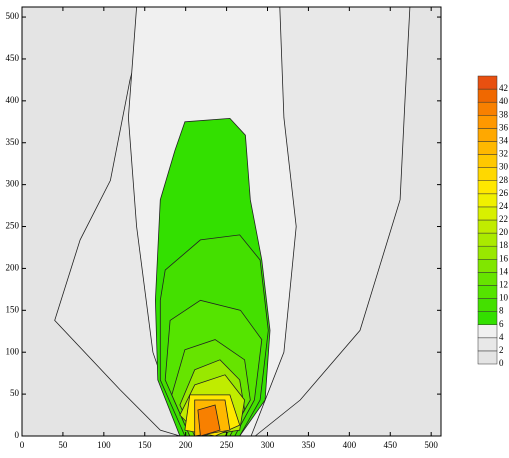 Image resolution: width=509 pixels, height=458 pixels. What do you see at coordinates (504, 167) in the screenshot?
I see `colorbar-label: 30` at bounding box center [504, 167].